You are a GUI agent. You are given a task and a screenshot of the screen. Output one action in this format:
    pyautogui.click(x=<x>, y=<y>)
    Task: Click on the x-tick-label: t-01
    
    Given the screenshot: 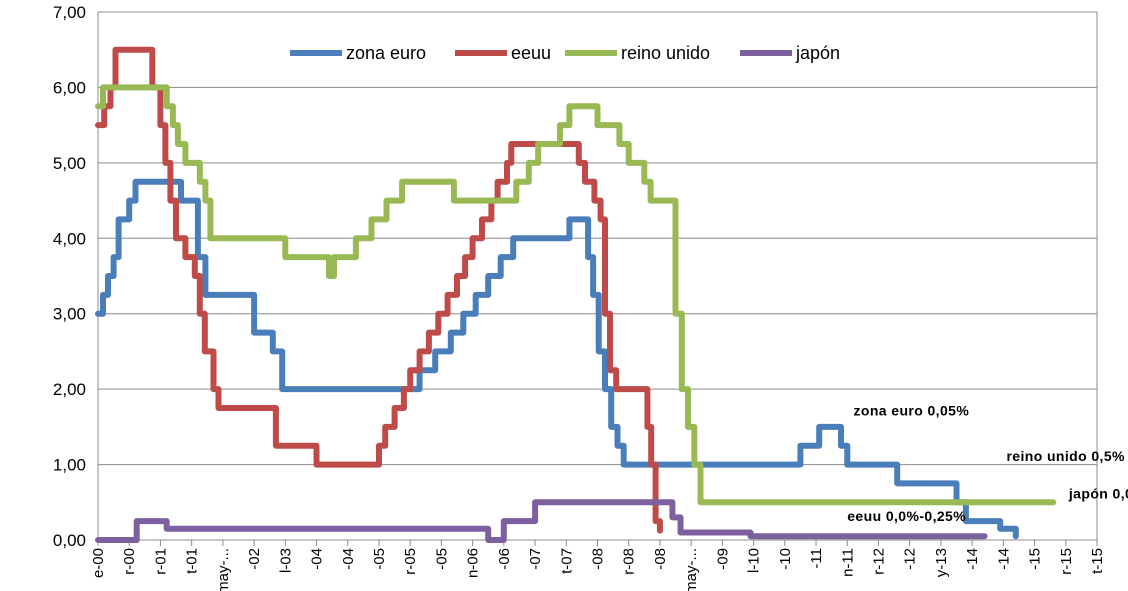 What is the action you would take?
    pyautogui.click(x=192, y=561)
    